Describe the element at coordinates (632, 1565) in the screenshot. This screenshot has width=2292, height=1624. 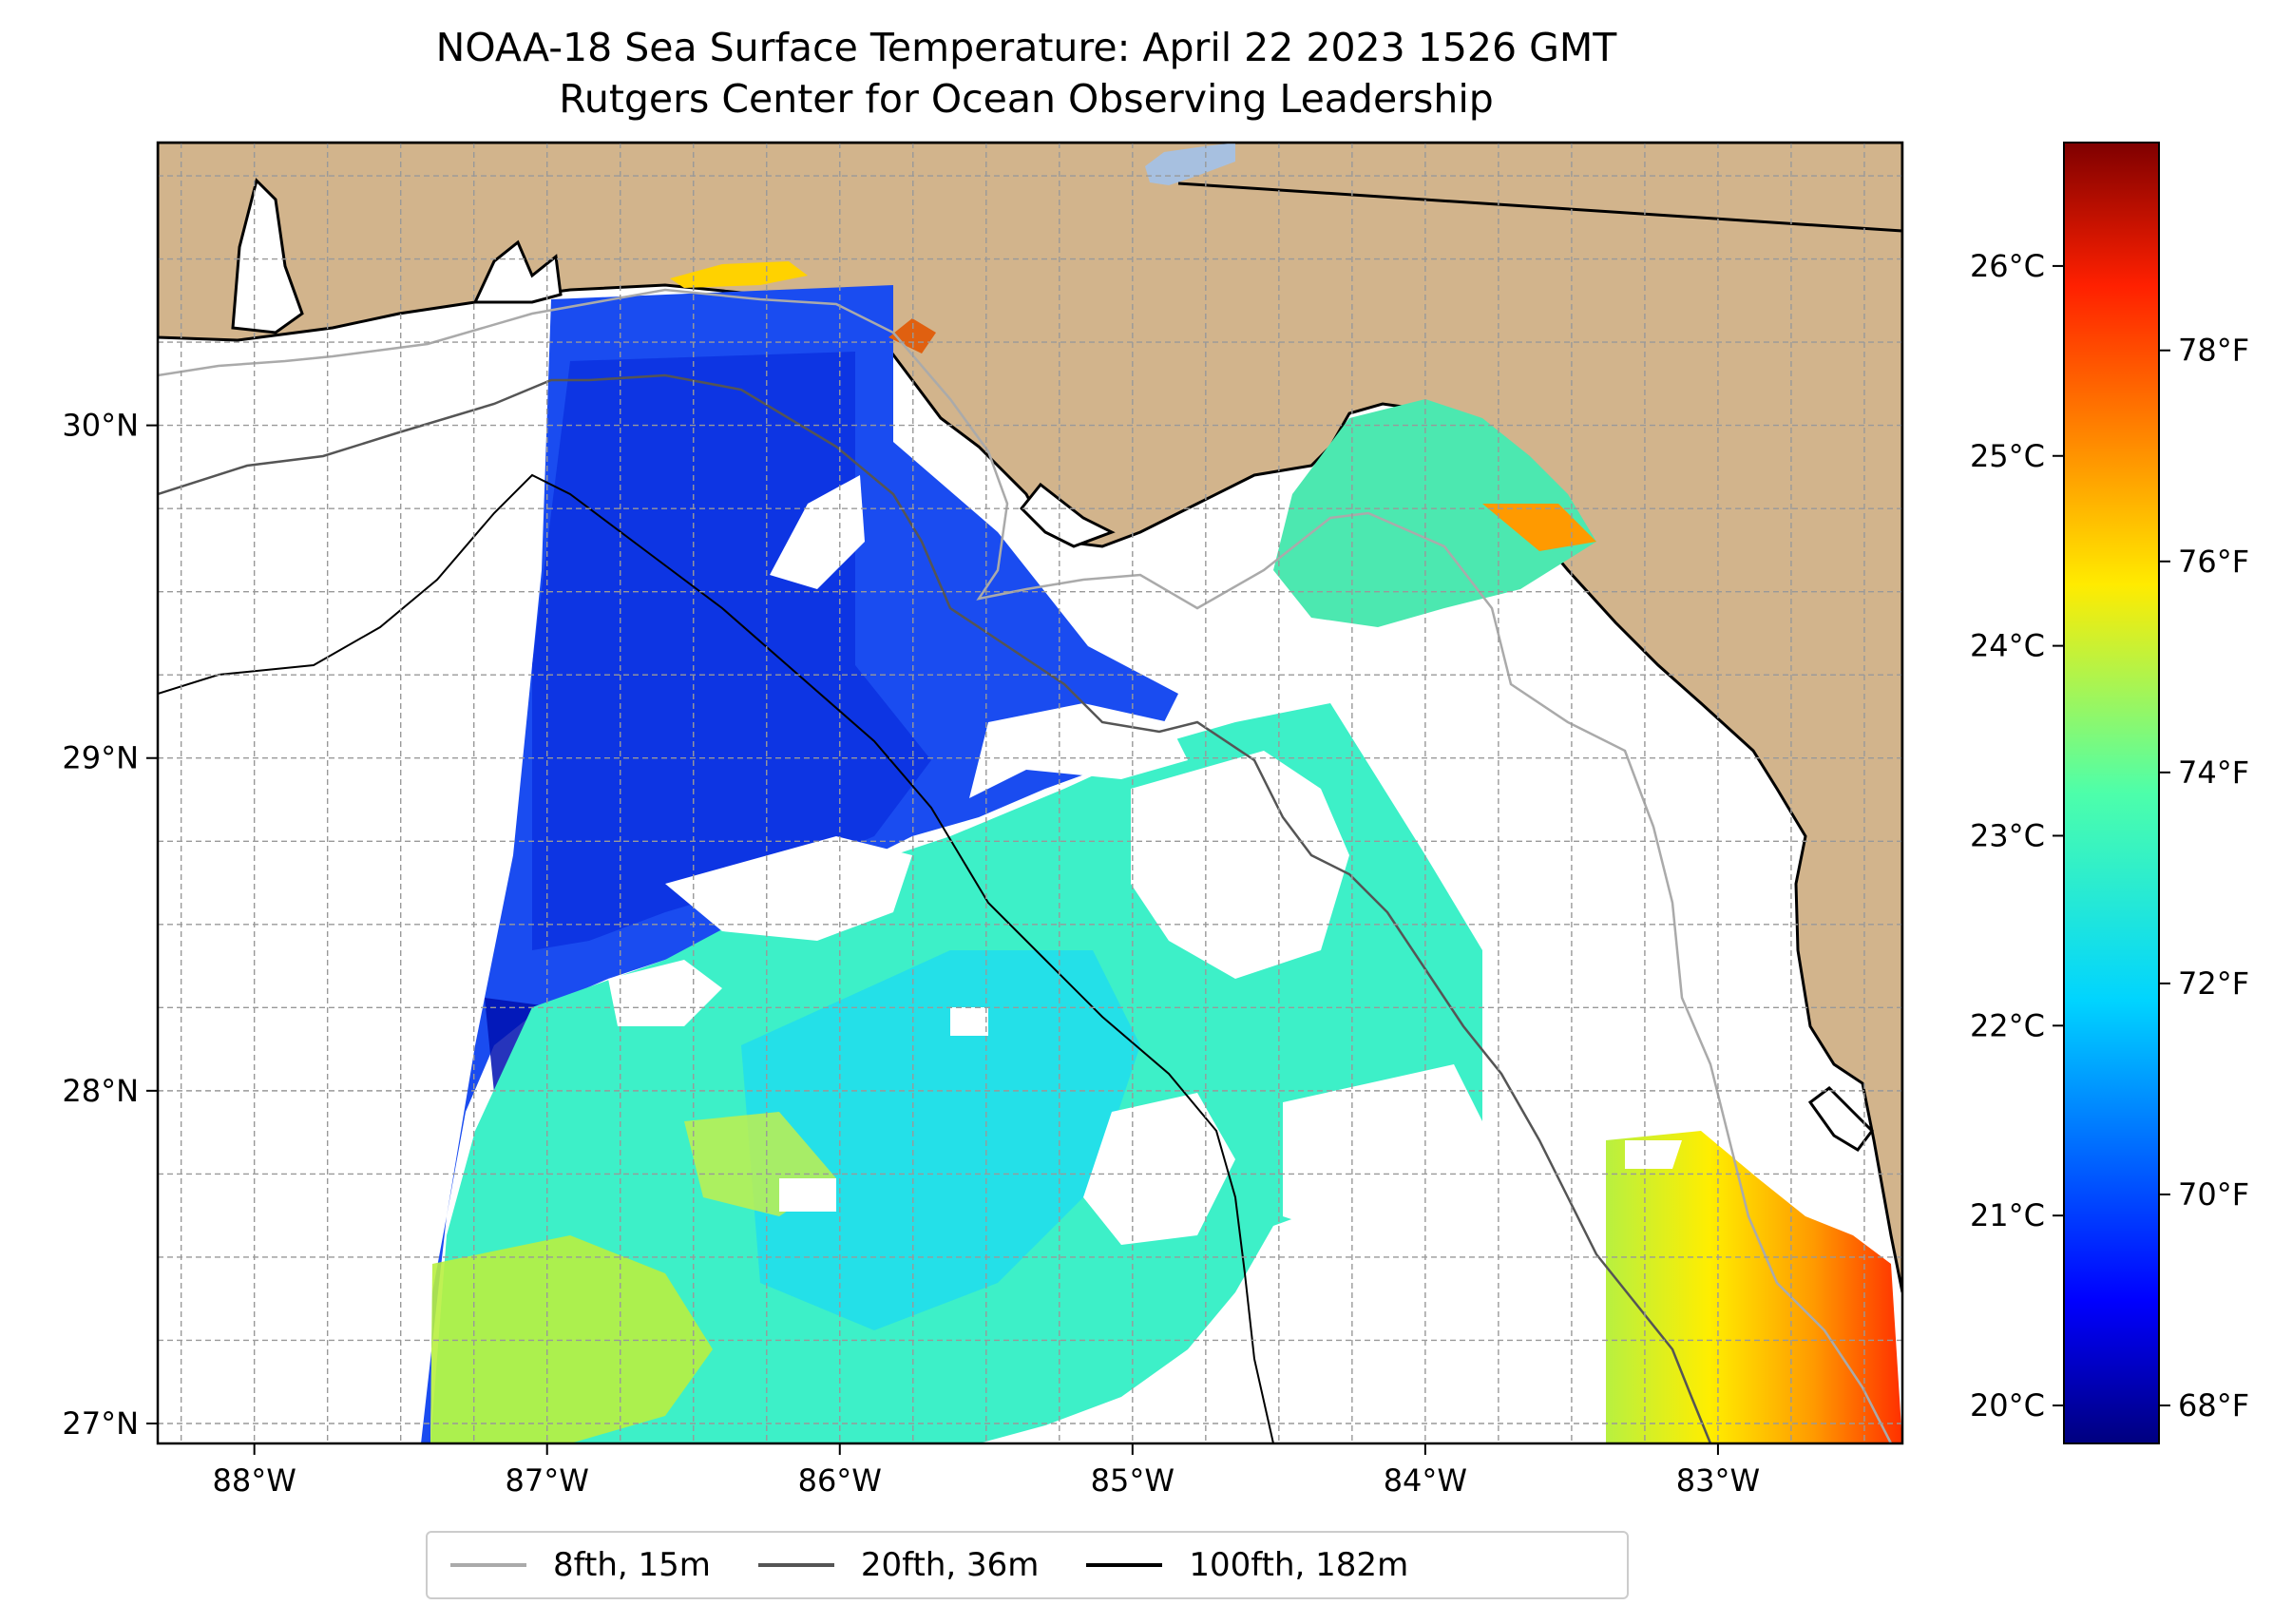
I see `legend-label: 8fth, 15m` at that location.